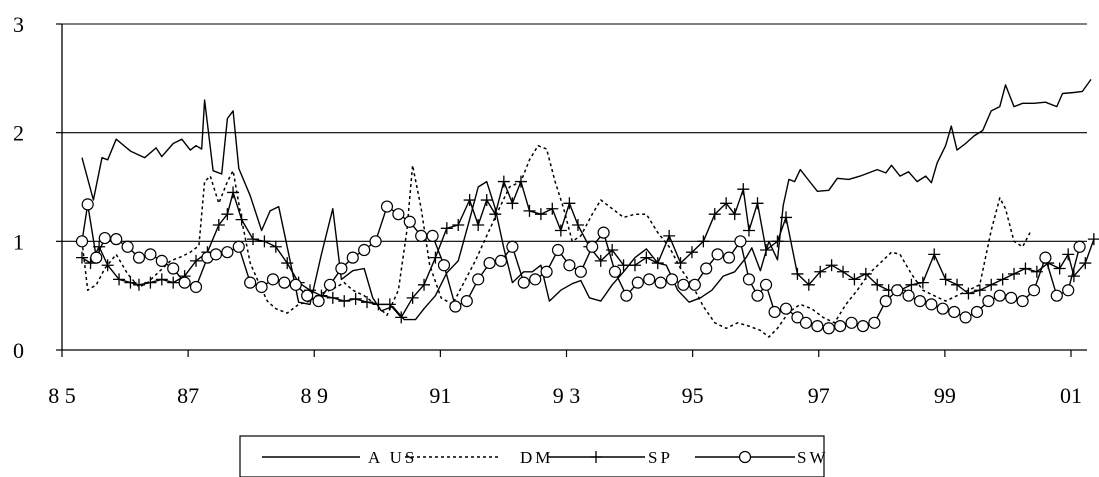 The width and height of the screenshot is (1099, 477). I want to click on legend-marker, so click(745, 457).